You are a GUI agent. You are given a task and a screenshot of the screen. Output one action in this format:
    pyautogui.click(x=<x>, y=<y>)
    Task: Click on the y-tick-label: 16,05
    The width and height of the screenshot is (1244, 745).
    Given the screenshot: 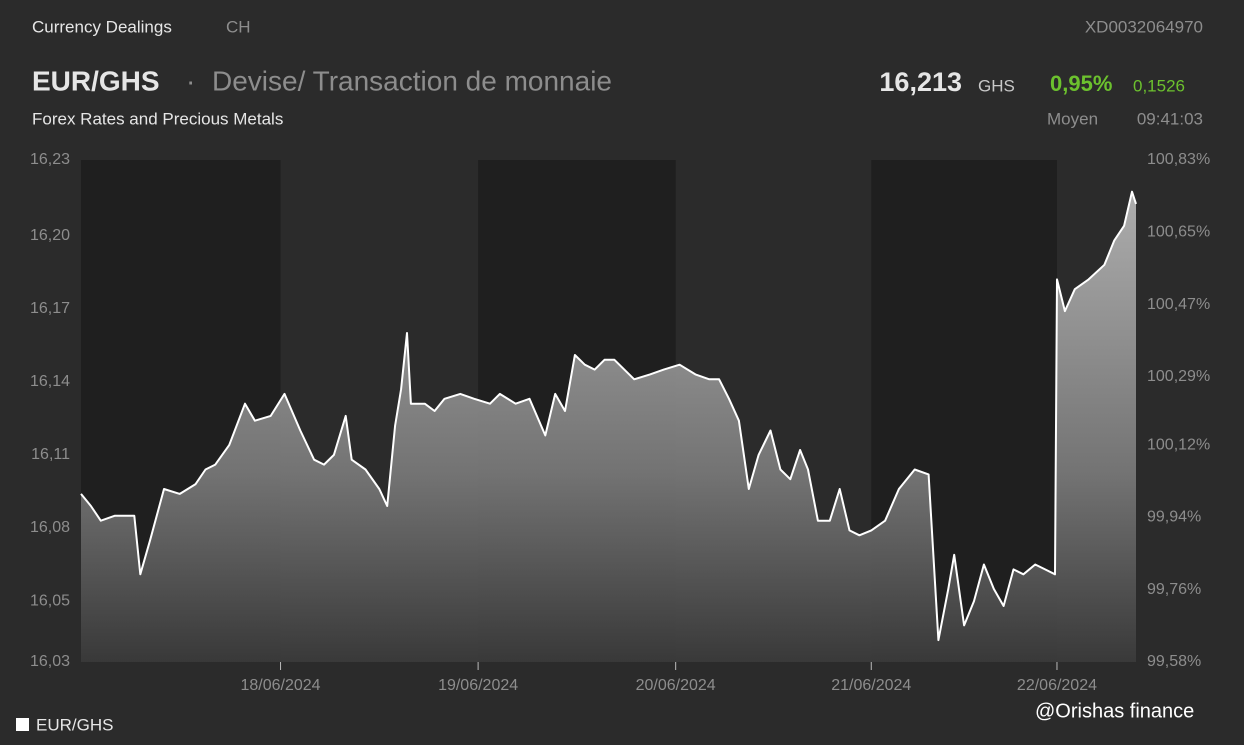 What is the action you would take?
    pyautogui.click(x=50, y=600)
    